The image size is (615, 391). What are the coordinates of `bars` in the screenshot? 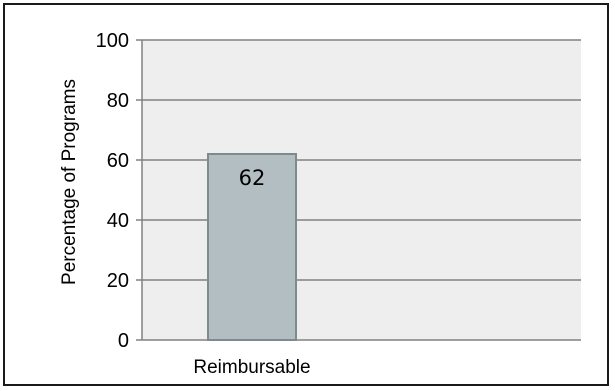 It's located at (252, 247).